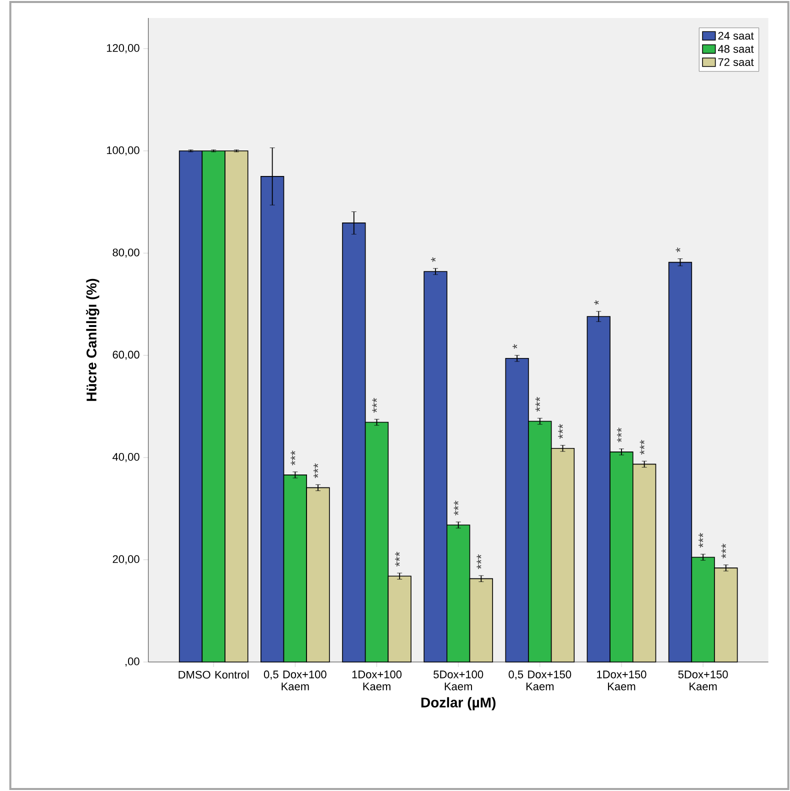 The height and width of the screenshot is (791, 790). Describe the element at coordinates (126, 355) in the screenshot. I see `y-tick-label: 60,00` at that location.